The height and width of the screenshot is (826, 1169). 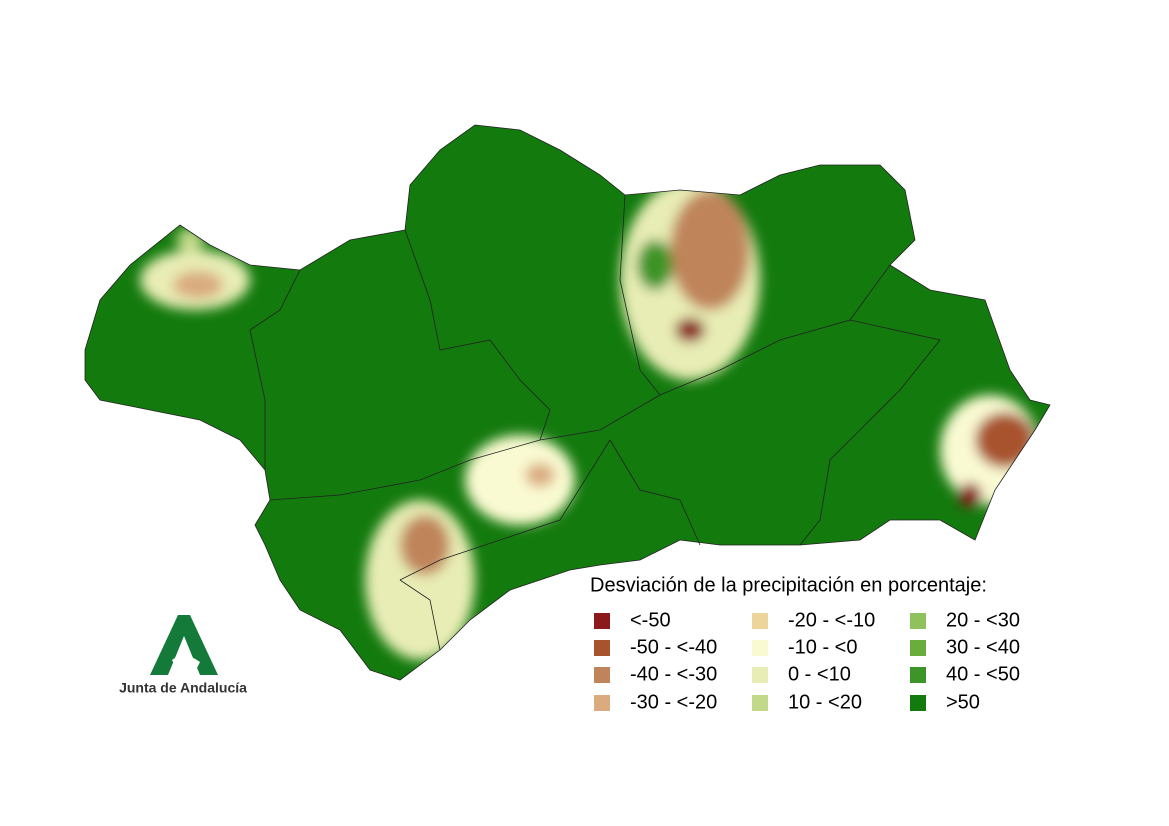 What do you see at coordinates (983, 620) in the screenshot?
I see `legend-label: 20 - <30` at bounding box center [983, 620].